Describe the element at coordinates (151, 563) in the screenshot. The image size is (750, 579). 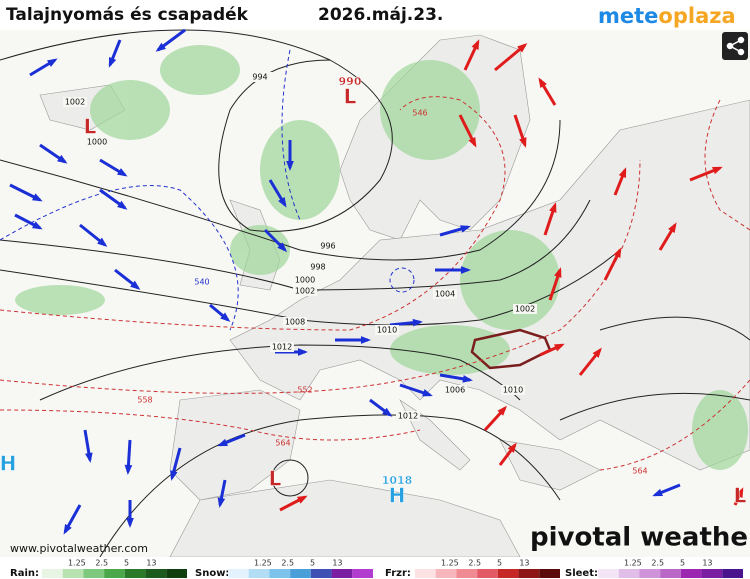
I see `legend-tick: 13` at that location.